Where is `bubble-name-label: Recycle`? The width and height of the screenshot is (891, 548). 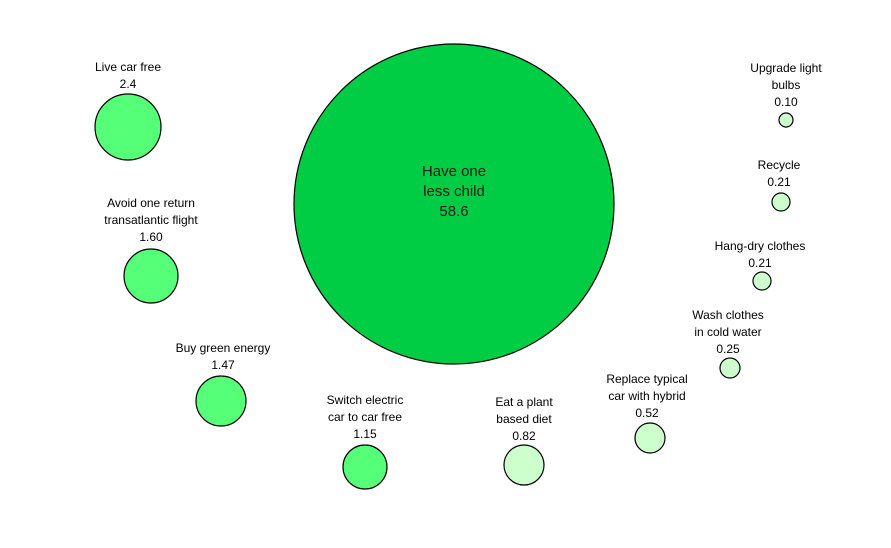
bubble-name-label: Recycle is located at coordinates (779, 165).